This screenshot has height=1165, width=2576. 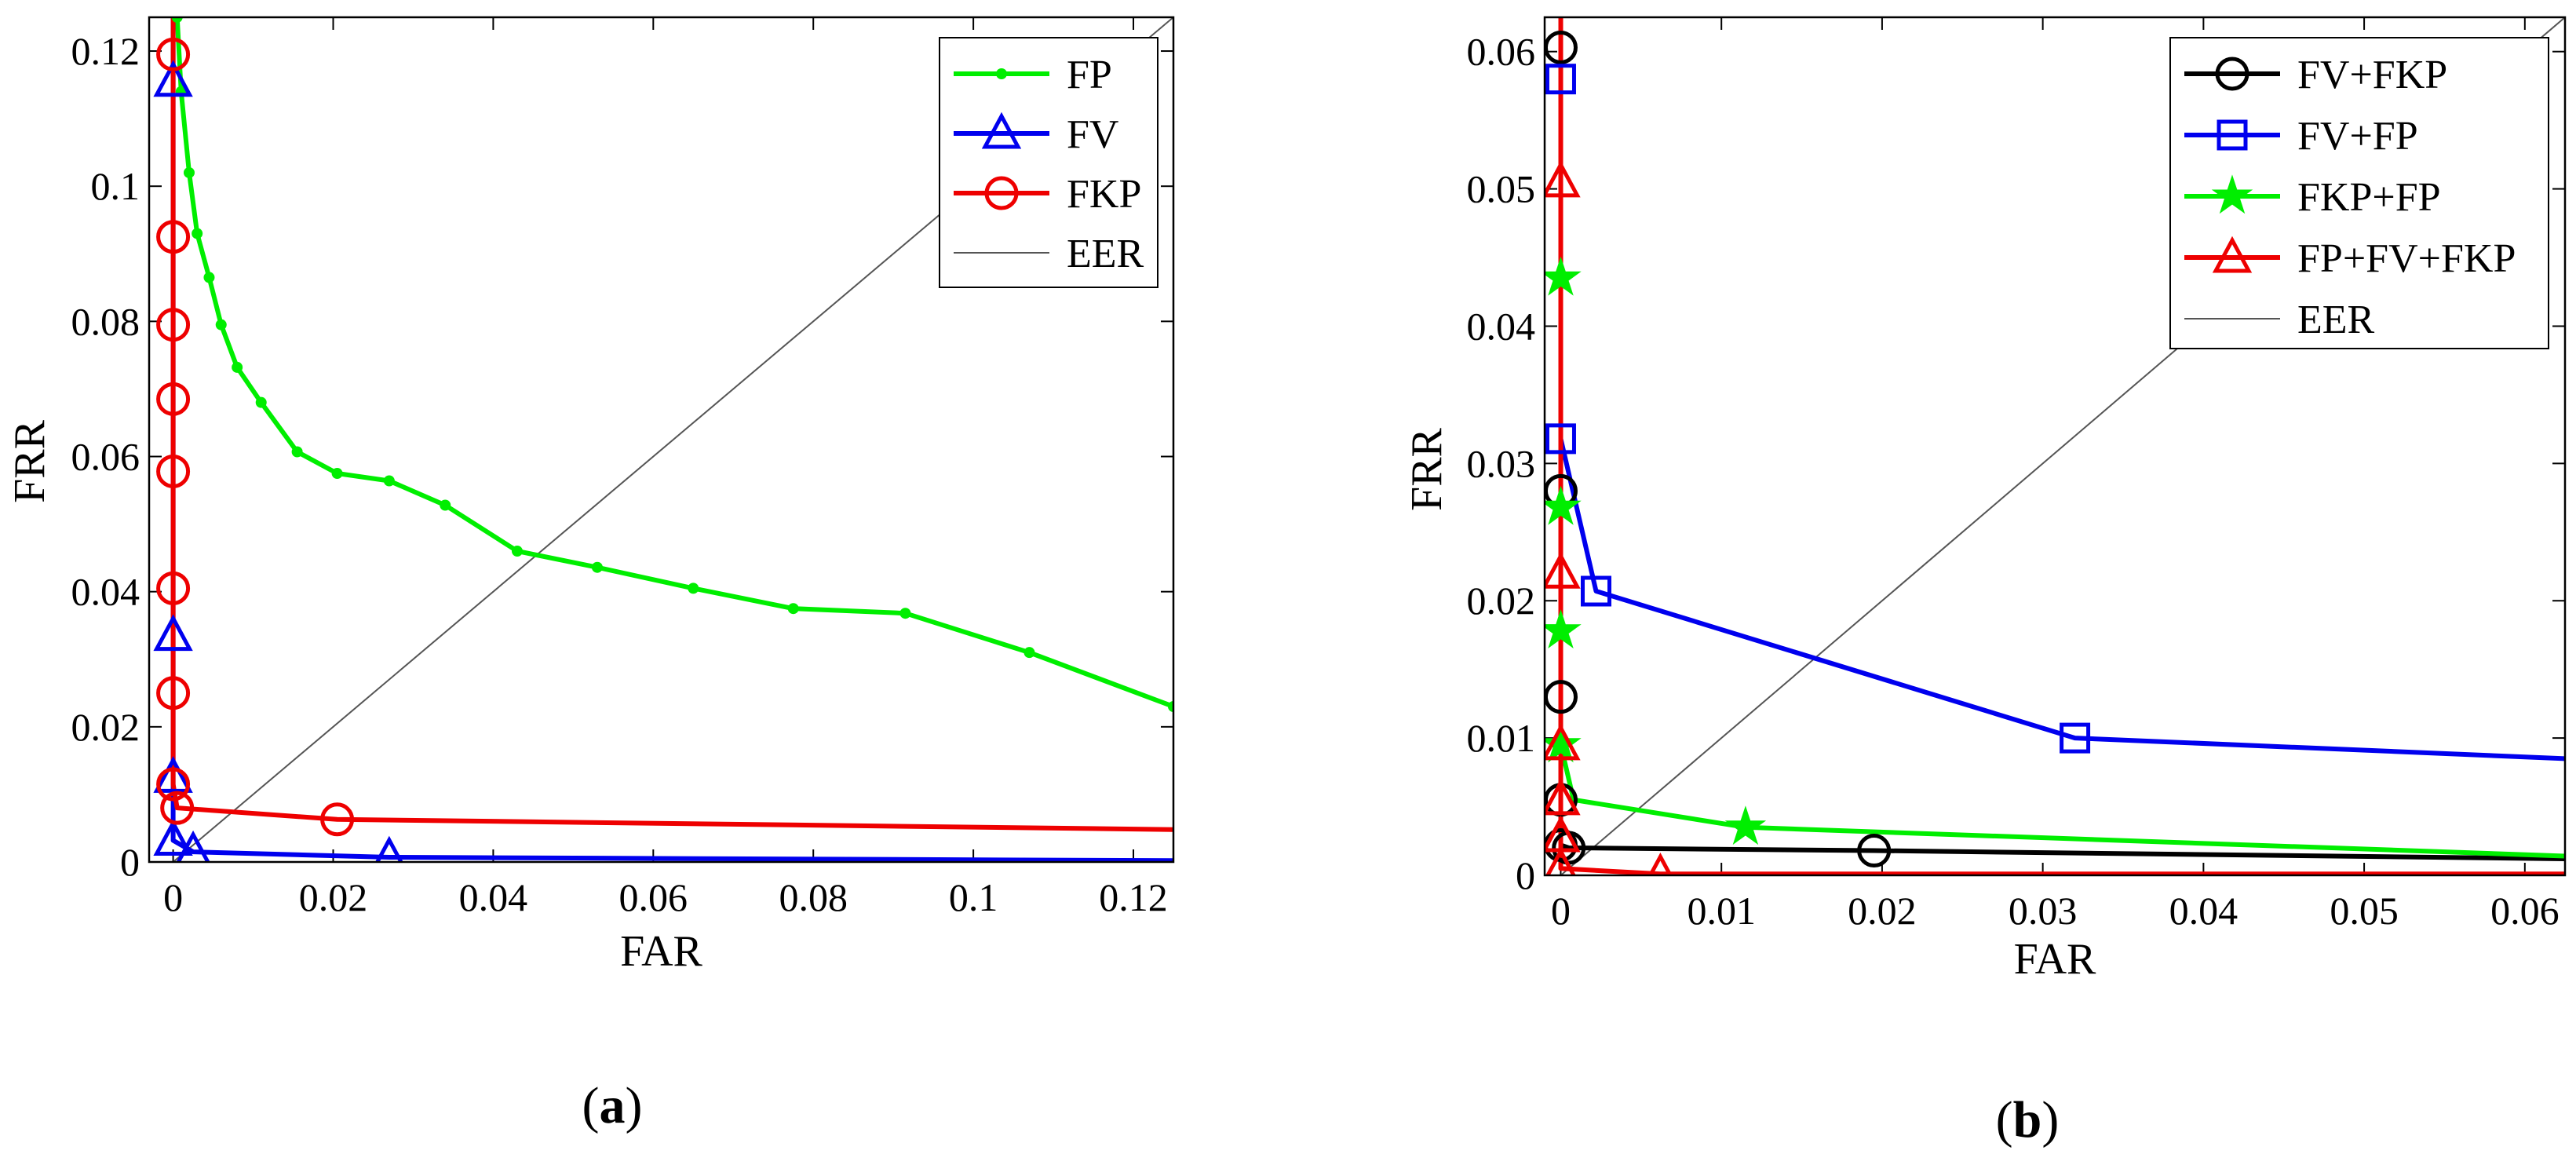 I want to click on legend-box-a, so click(x=1048, y=162).